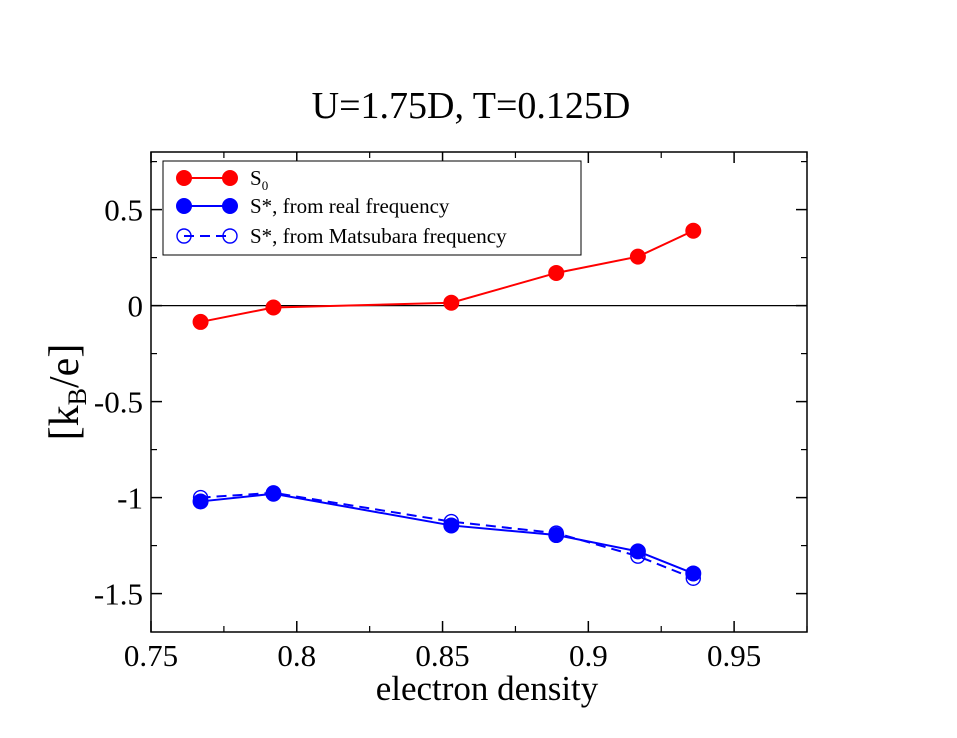 Image resolution: width=957 pixels, height=738 pixels. Describe the element at coordinates (123, 210) in the screenshot. I see `y-tick-label: 0.5` at that location.